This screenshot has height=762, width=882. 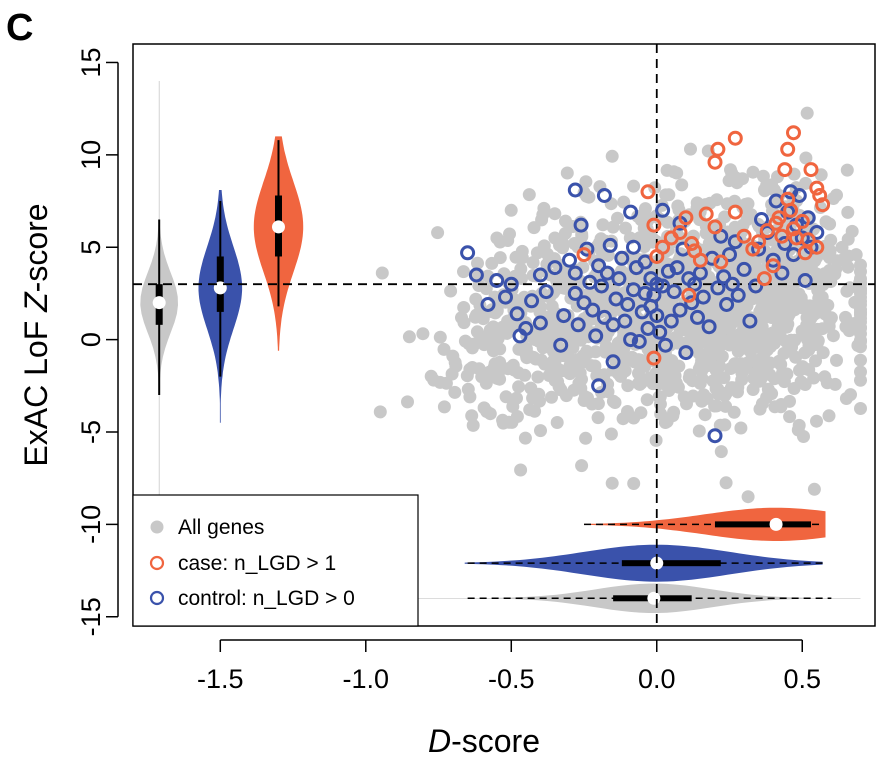 What do you see at coordinates (657, 679) in the screenshot?
I see `x-tick-label: 0.0` at bounding box center [657, 679].